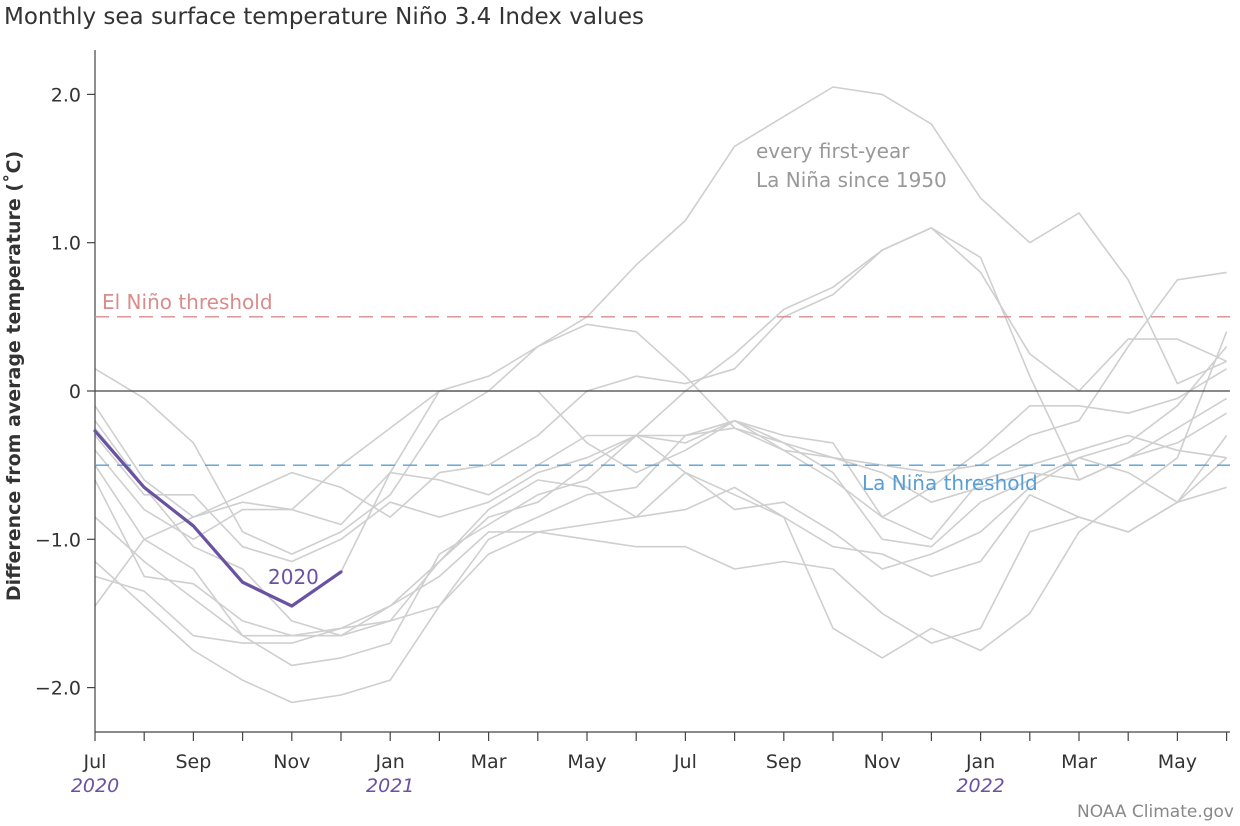 Image resolution: width=1240 pixels, height=826 pixels. What do you see at coordinates (187, 302) in the screenshot?
I see `el-nino-threshold-label: El Niño threshold` at bounding box center [187, 302].